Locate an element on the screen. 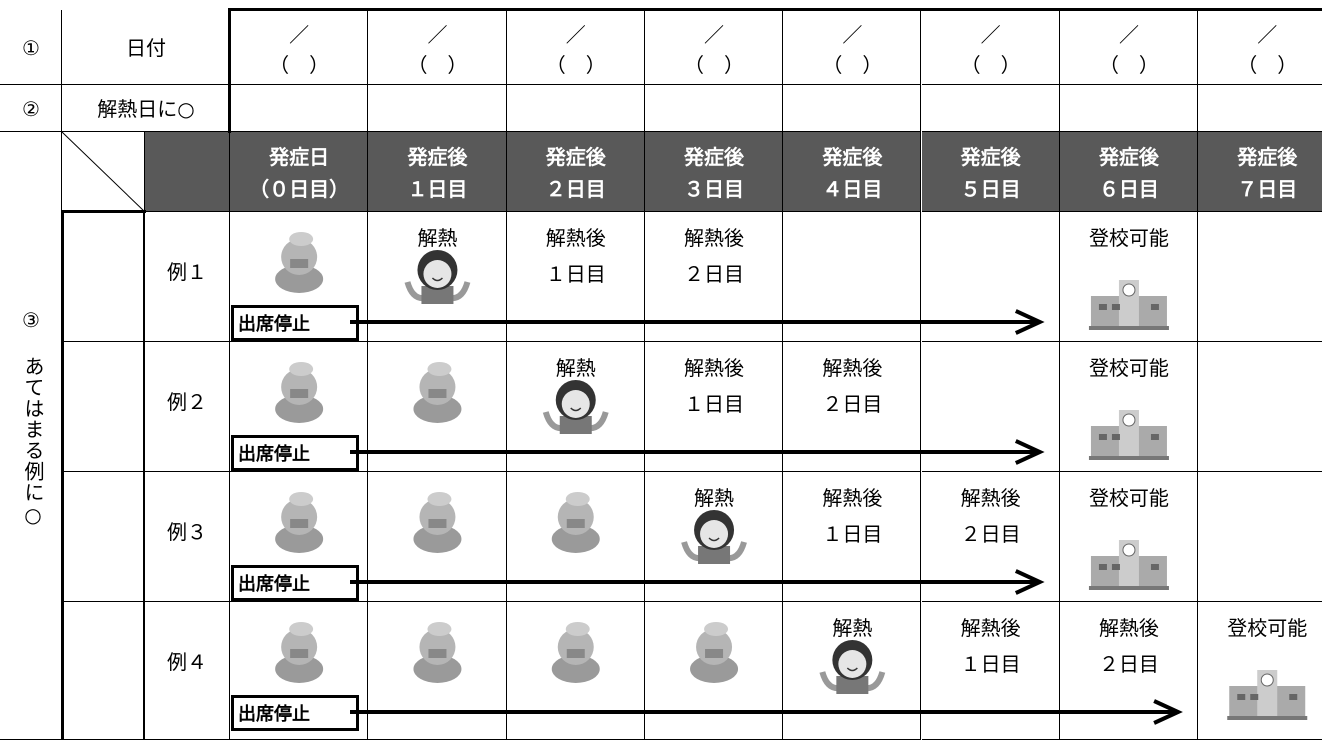 The width and height of the screenshot is (1322, 740). day-header: ４日目 is located at coordinates (852, 189).